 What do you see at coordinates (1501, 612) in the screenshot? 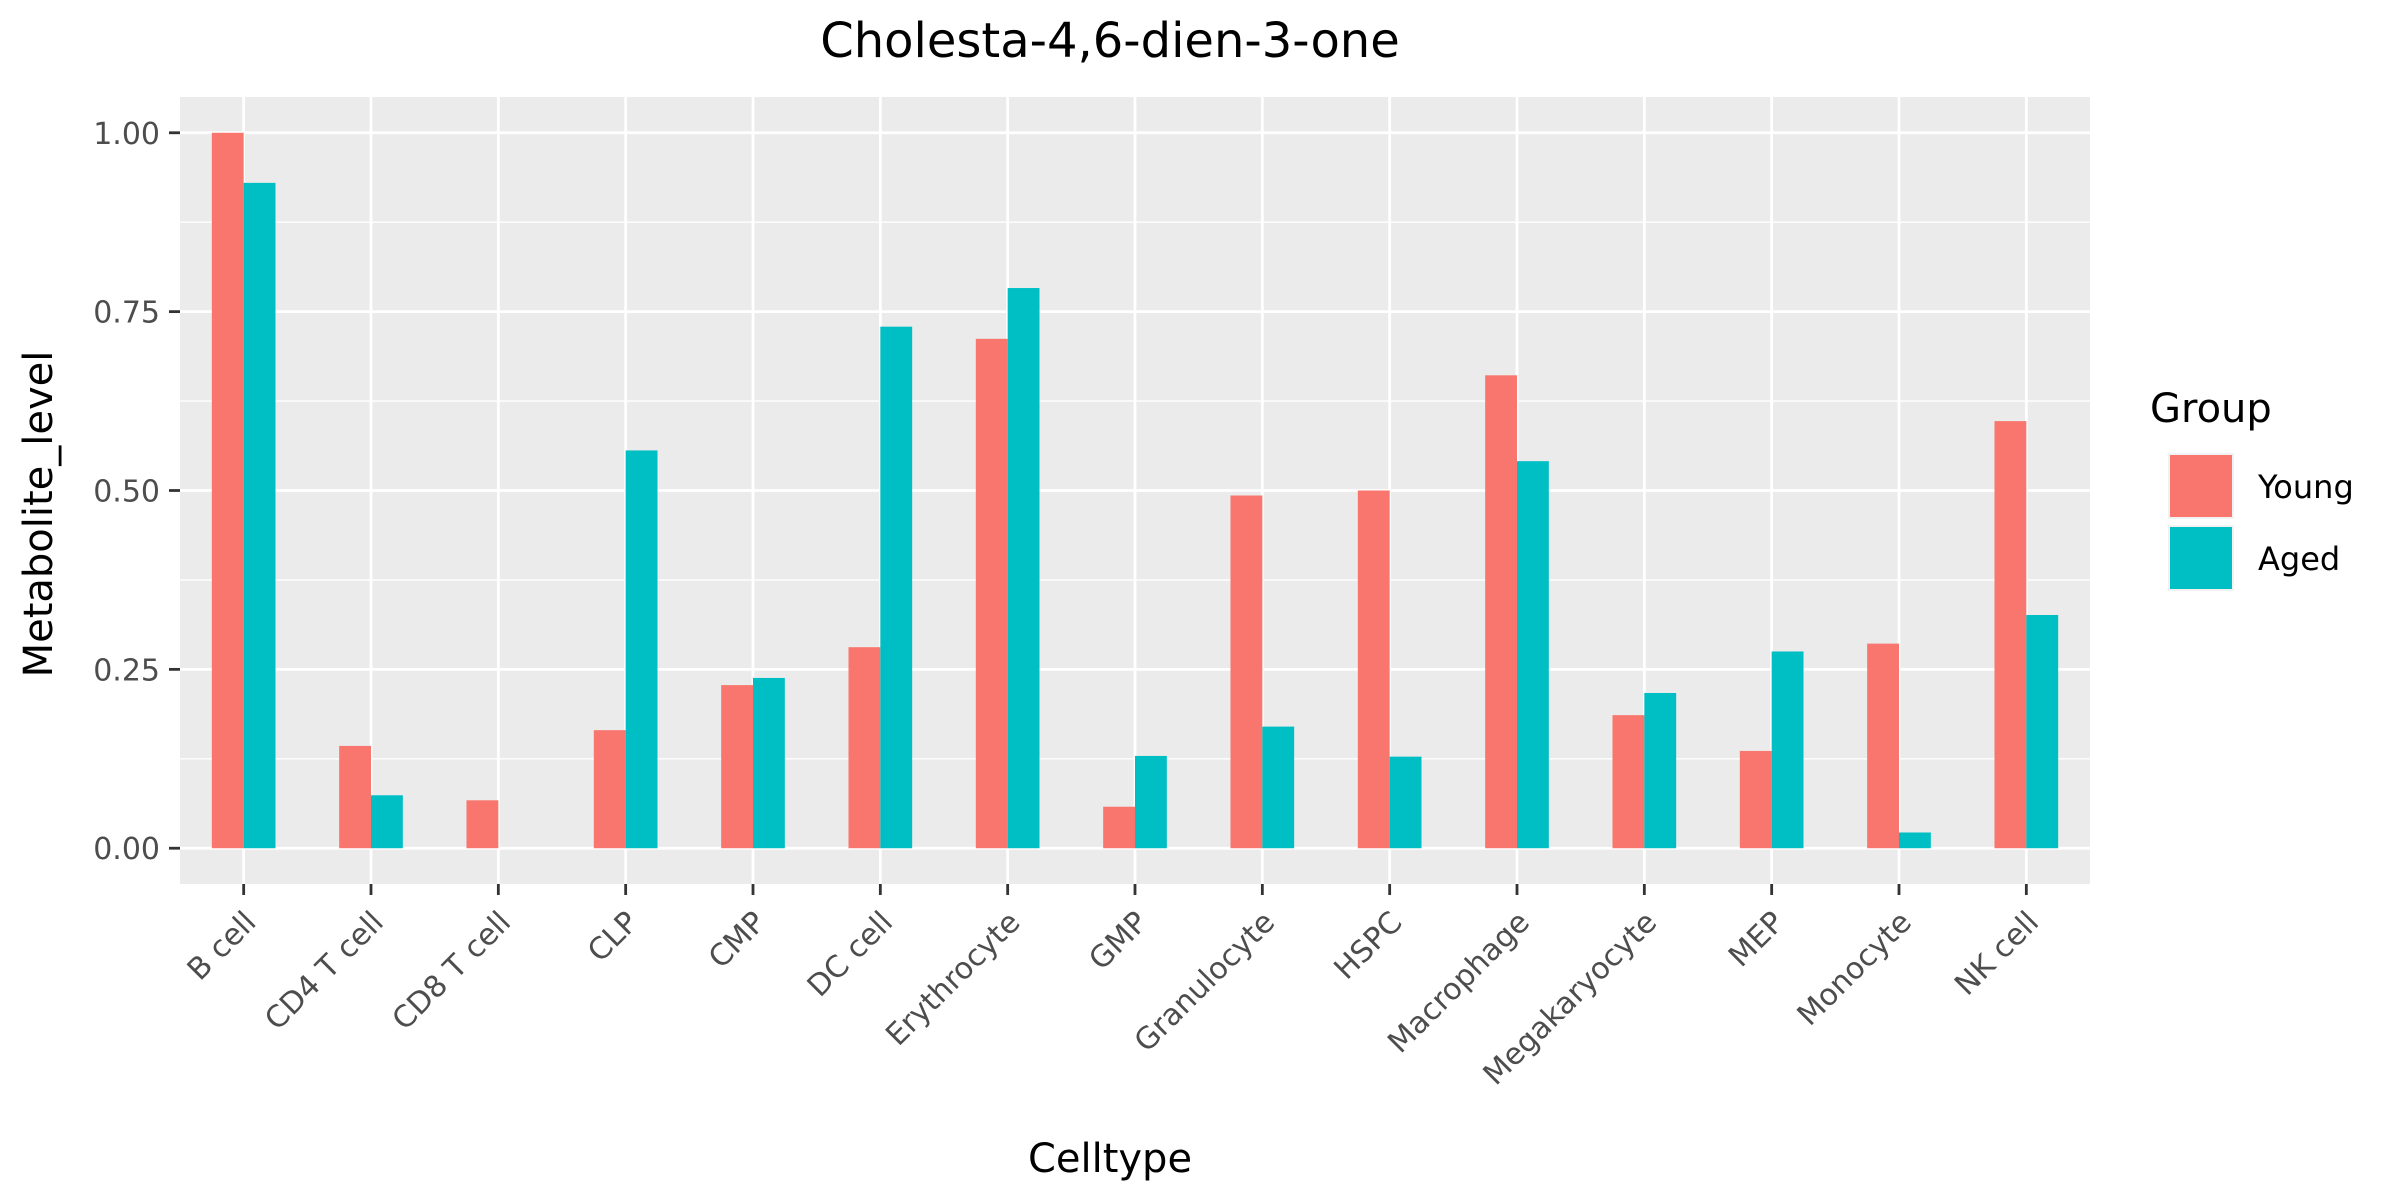
I see `bar-young-macrophage` at bounding box center [1501, 612].